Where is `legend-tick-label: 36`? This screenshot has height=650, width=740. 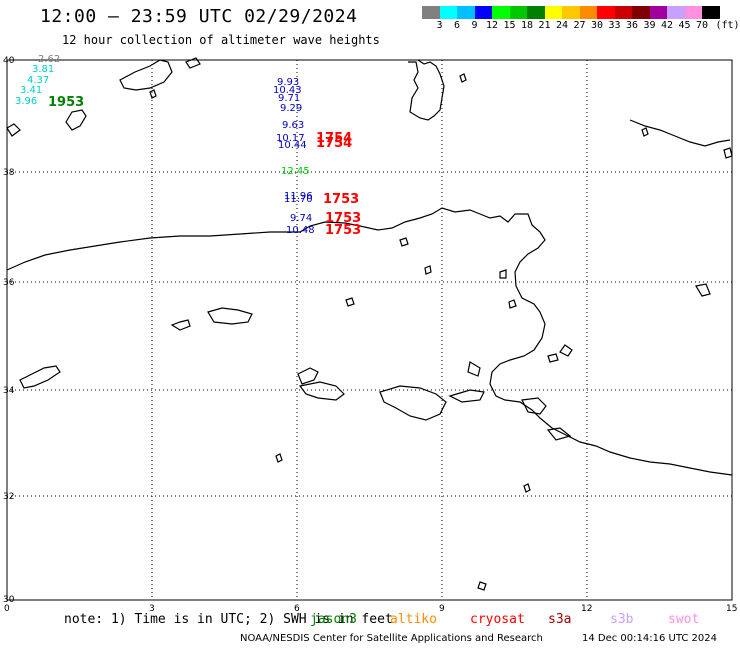
legend-tick-label: 36 is located at coordinates (632, 25).